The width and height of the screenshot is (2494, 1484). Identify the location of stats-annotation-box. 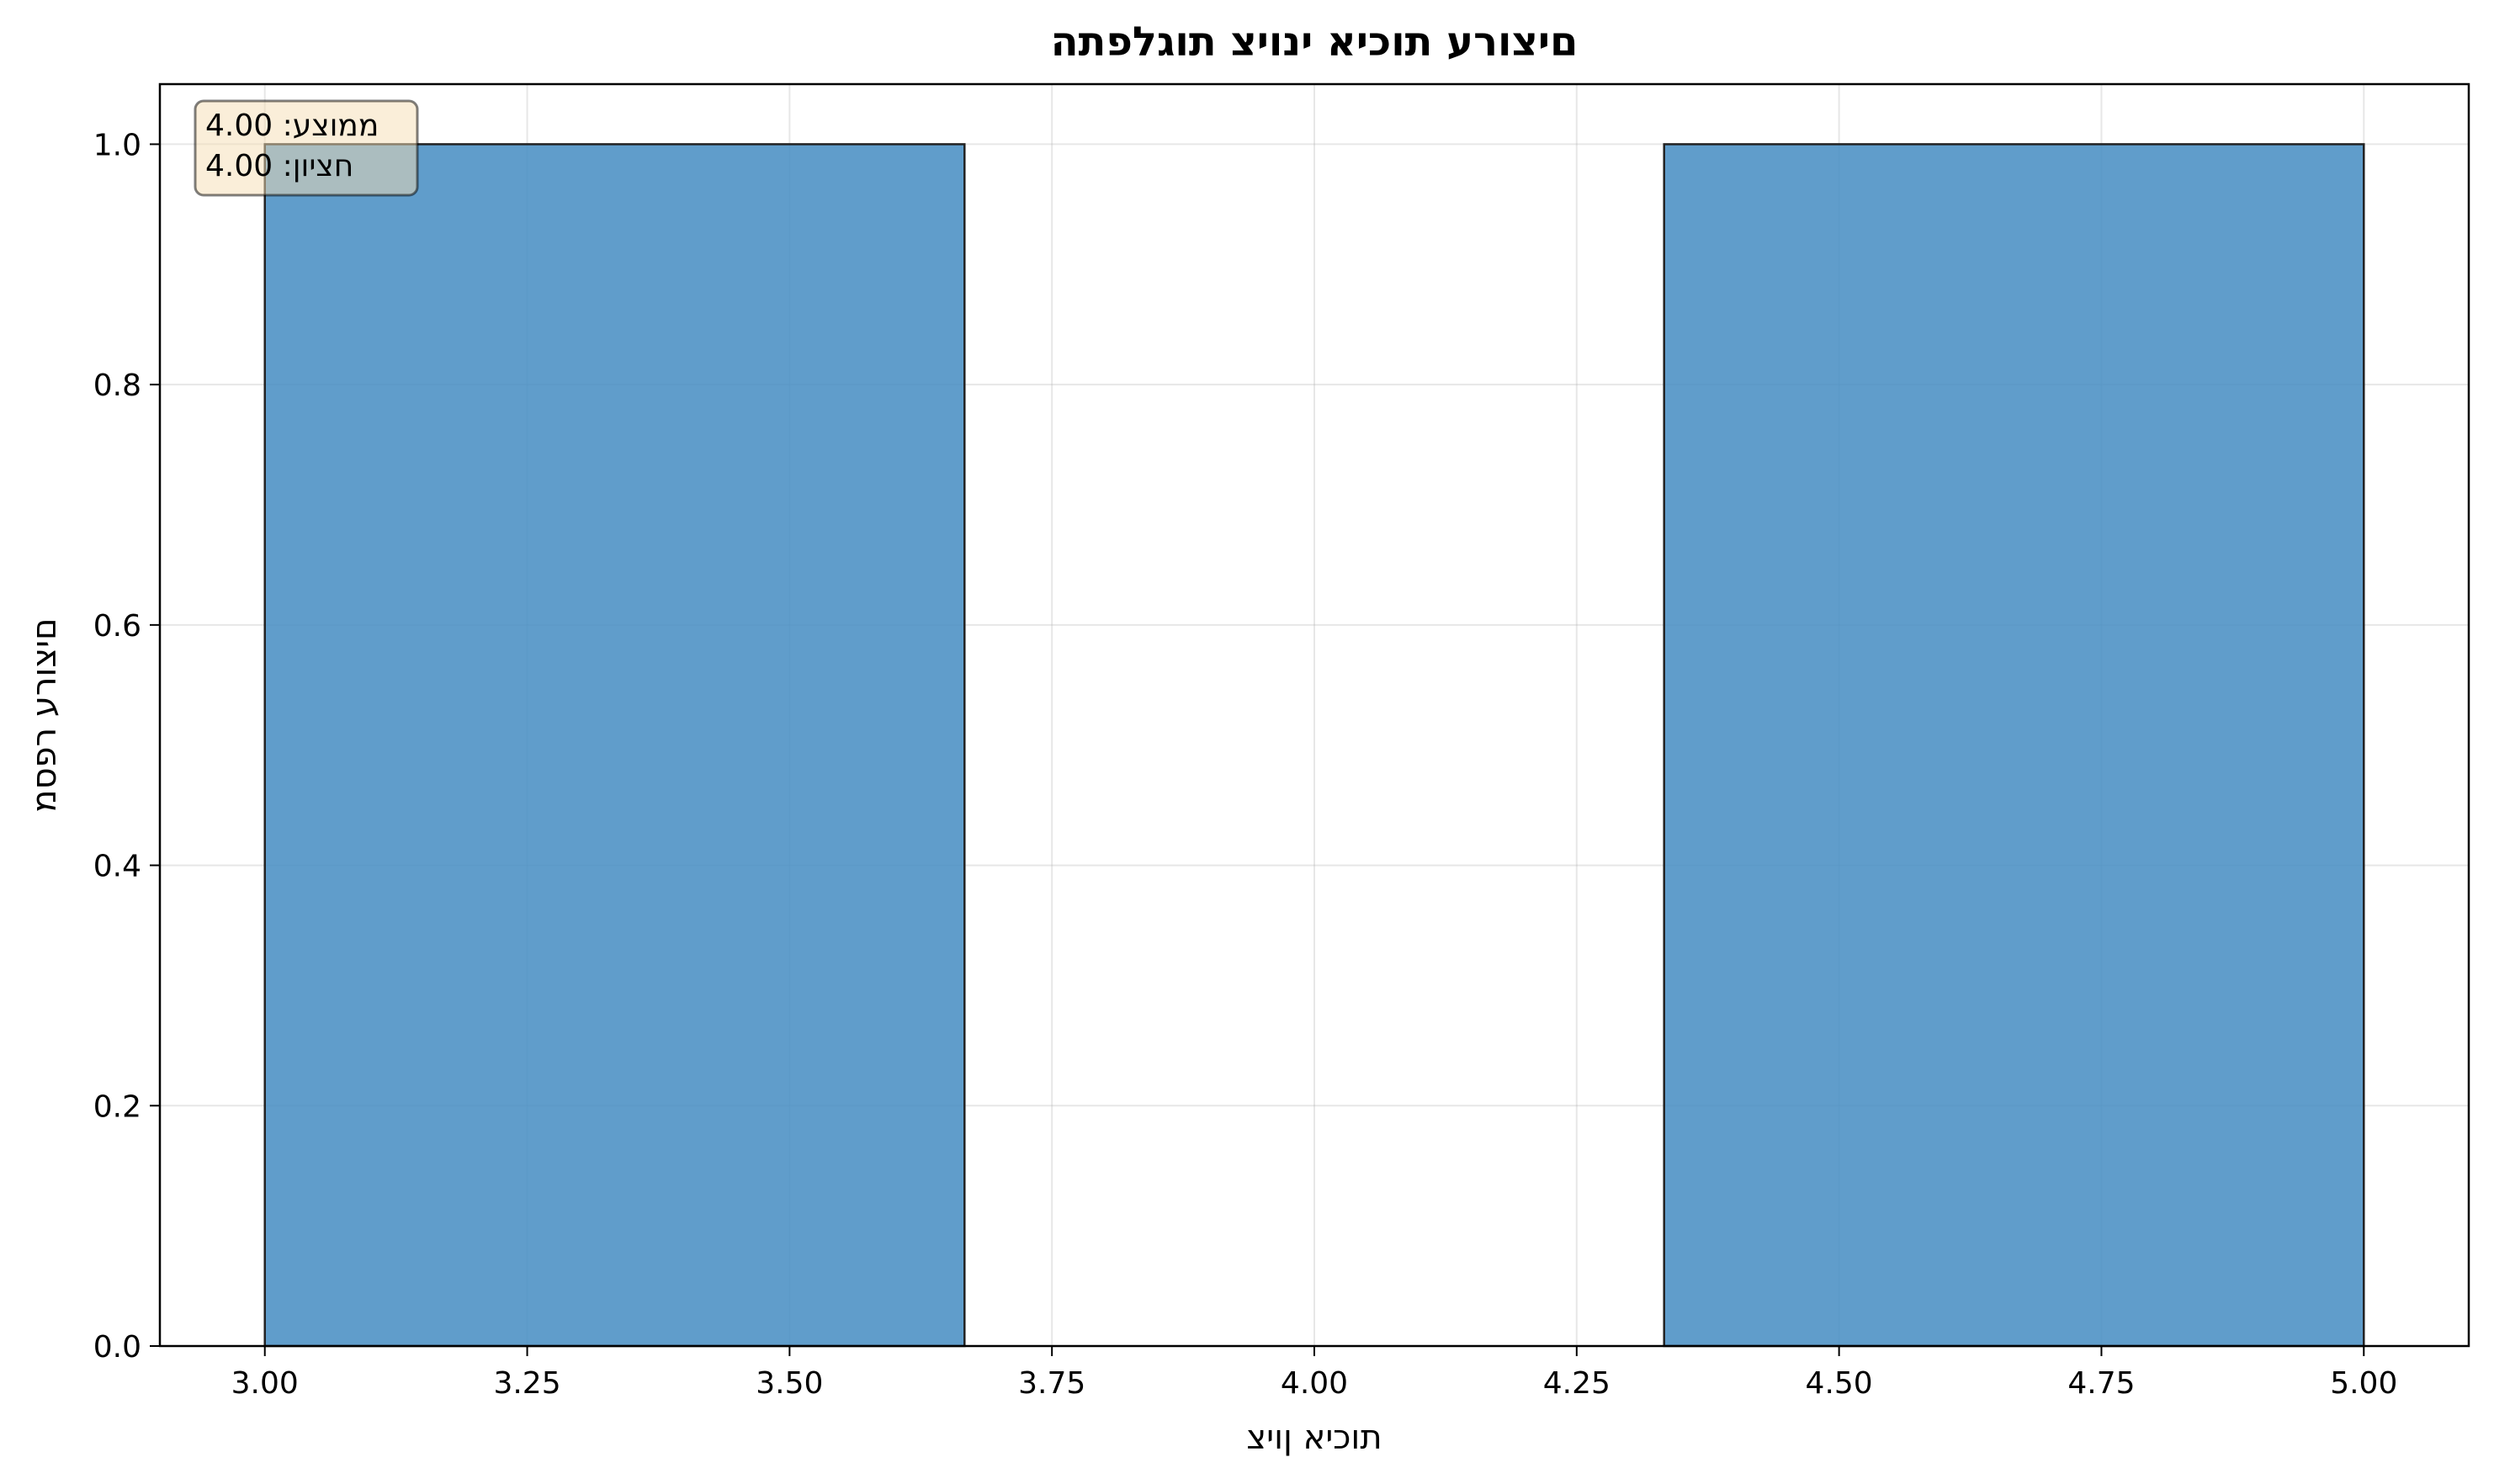
(307, 148).